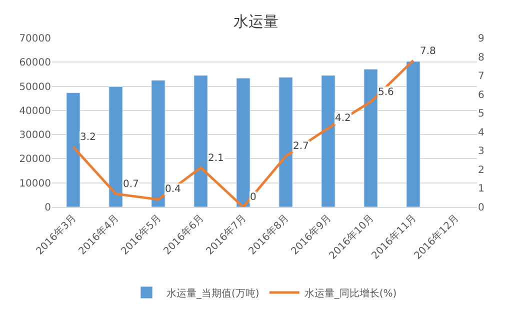  I want to click on legend-label: 水运量_当期值(万吨), so click(213, 293).